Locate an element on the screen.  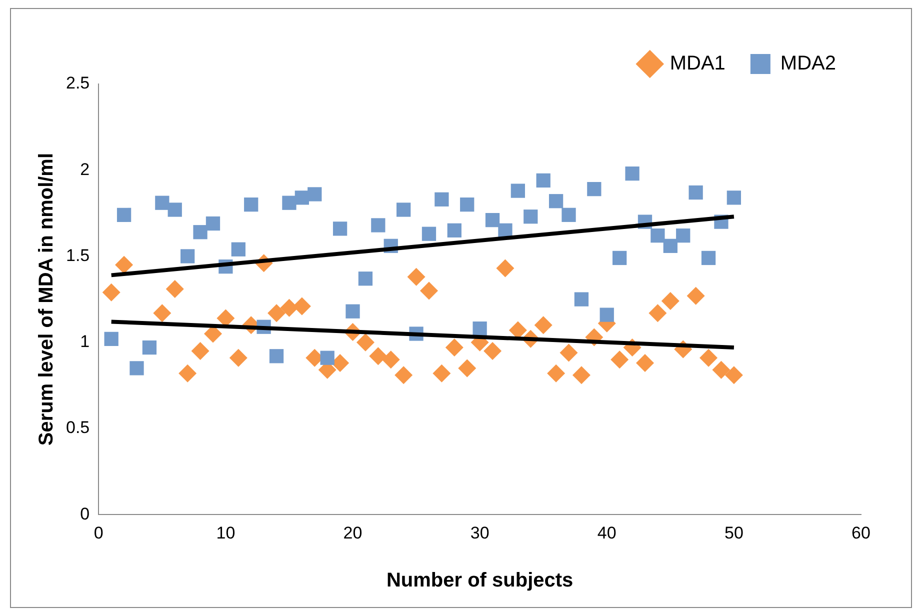
y-tick-label: 1 is located at coordinates (85, 342).